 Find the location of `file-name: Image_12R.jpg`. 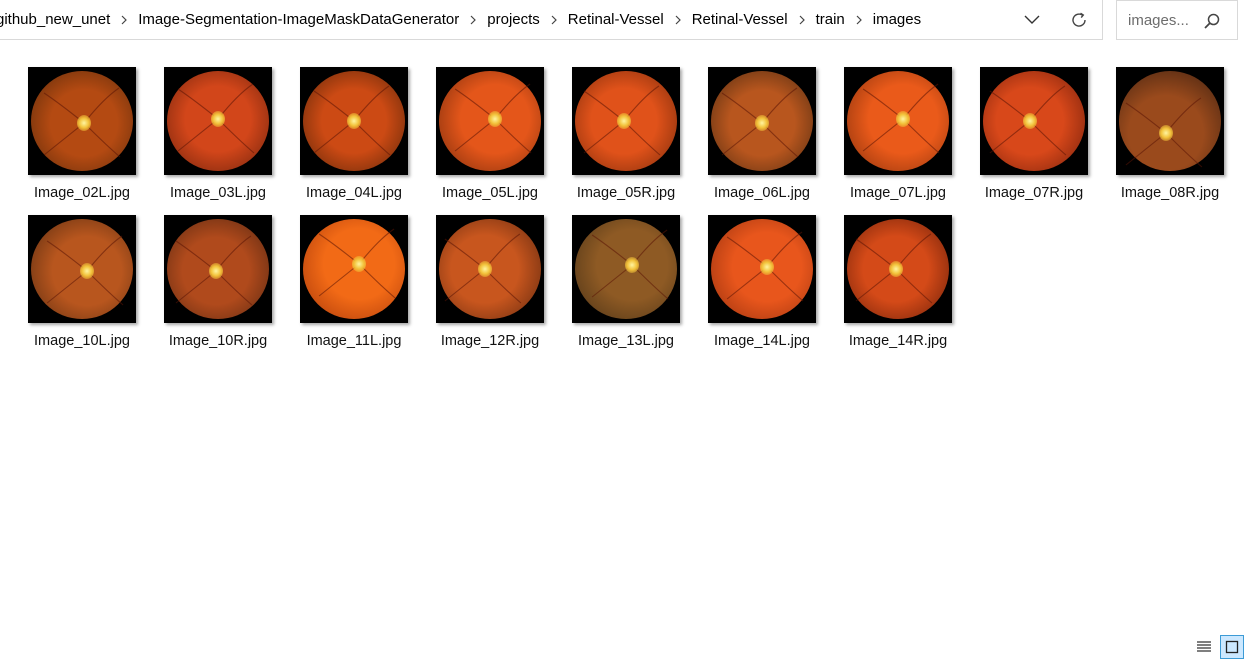

file-name: Image_12R.jpg is located at coordinates (490, 341).